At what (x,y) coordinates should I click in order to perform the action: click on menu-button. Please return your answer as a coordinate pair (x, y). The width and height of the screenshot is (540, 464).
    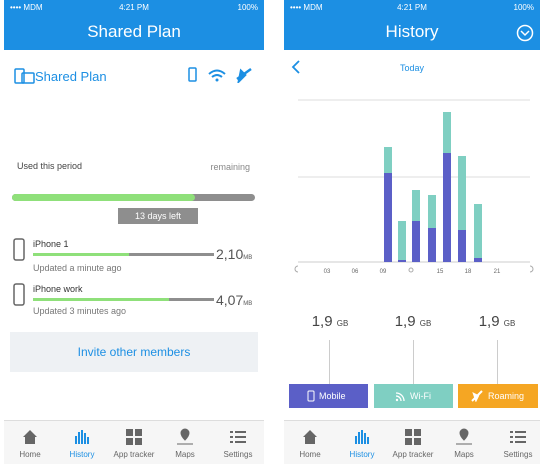
    Looking at the image, I should click on (525, 33).